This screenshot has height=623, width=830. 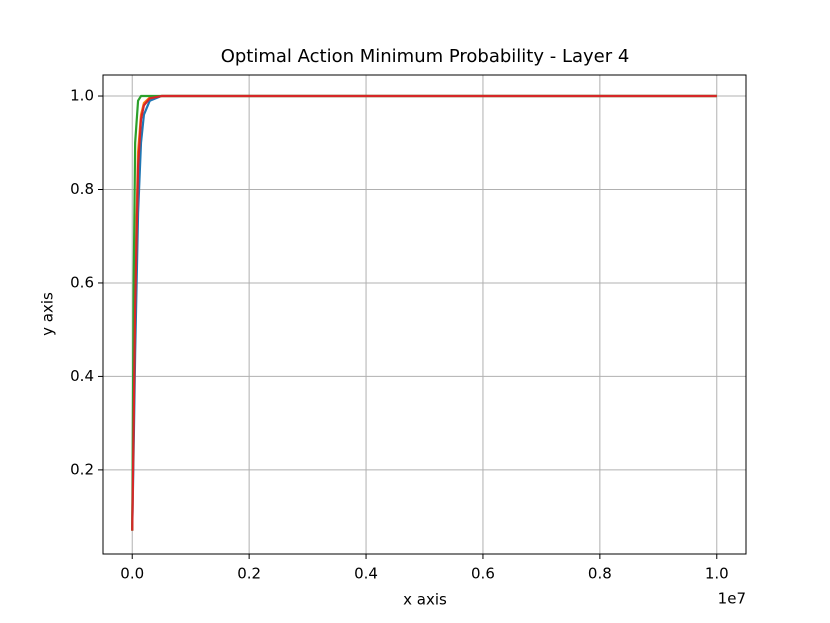 I want to click on y-tick-label: 0.6, so click(x=82, y=282).